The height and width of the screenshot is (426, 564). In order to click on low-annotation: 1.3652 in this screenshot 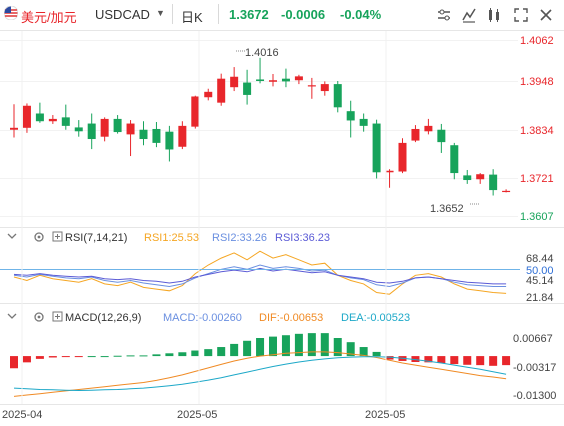, I will do `click(455, 209)`.